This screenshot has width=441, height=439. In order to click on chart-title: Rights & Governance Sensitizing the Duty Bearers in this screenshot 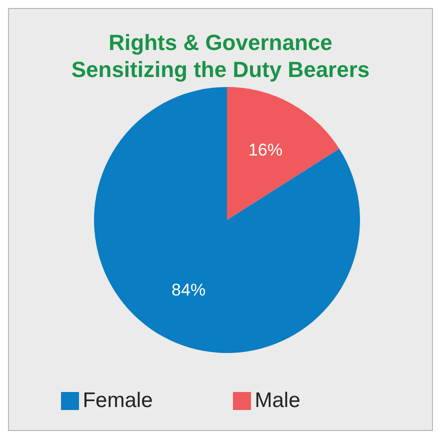, I will do `click(220, 56)`.